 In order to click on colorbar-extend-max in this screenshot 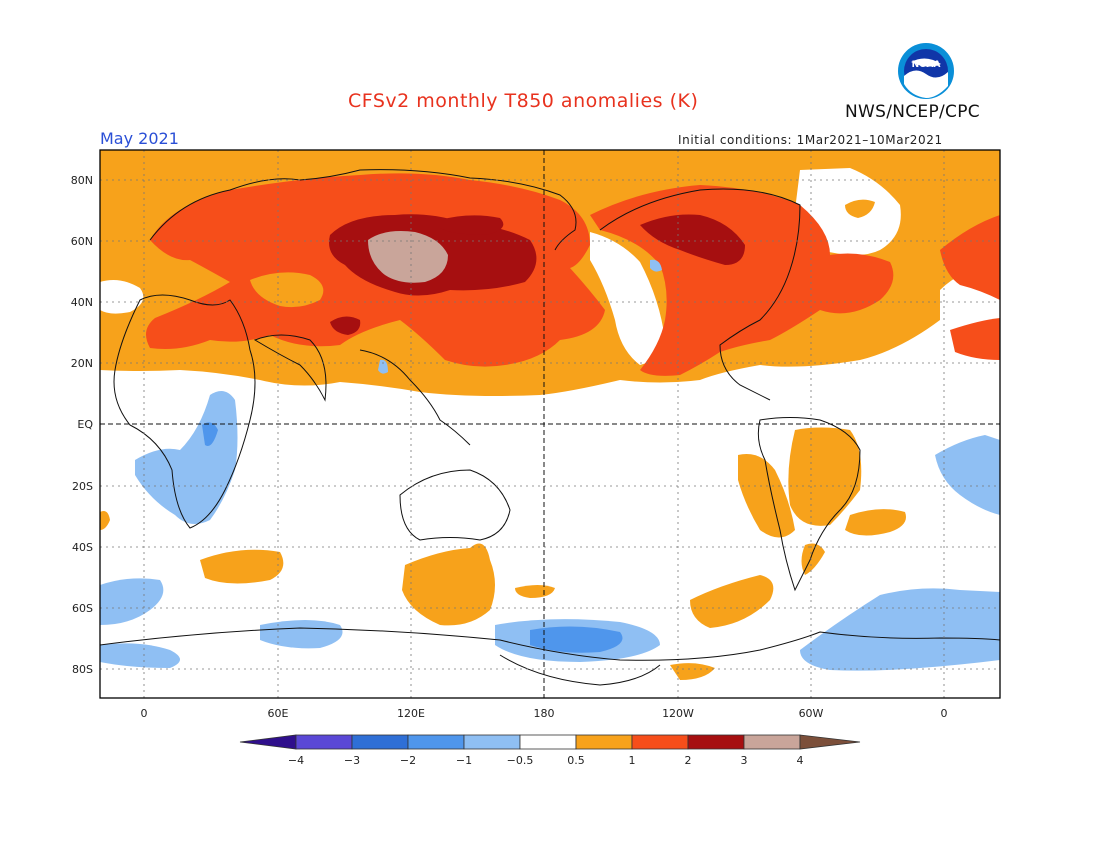, I will do `click(830, 742)`.